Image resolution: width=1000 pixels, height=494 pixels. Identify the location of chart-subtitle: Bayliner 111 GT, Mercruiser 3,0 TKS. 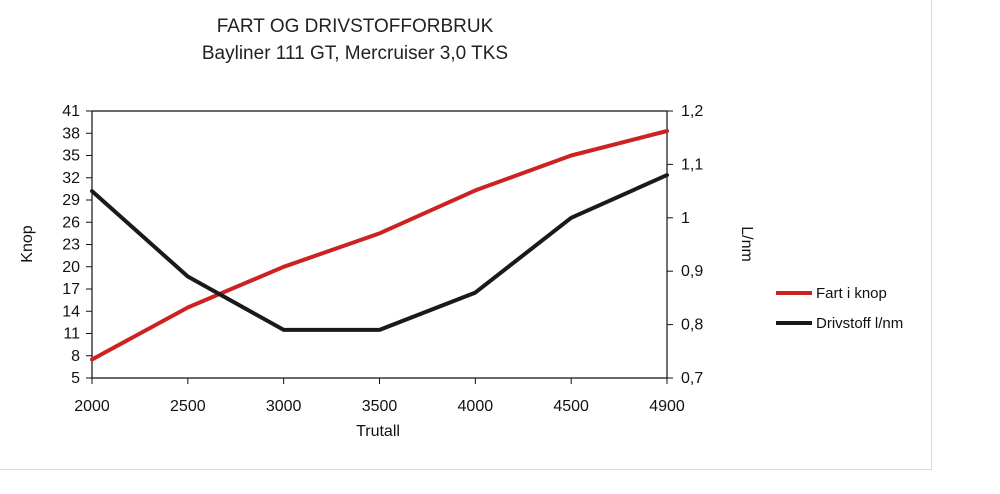
(355, 53).